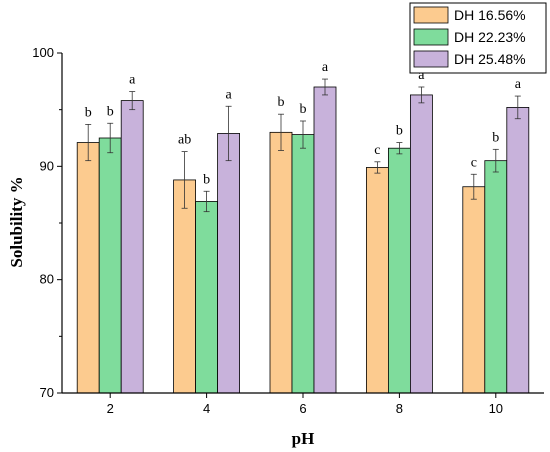 This screenshot has width=550, height=452. I want to click on y-tick-label: 90, so click(47, 165).